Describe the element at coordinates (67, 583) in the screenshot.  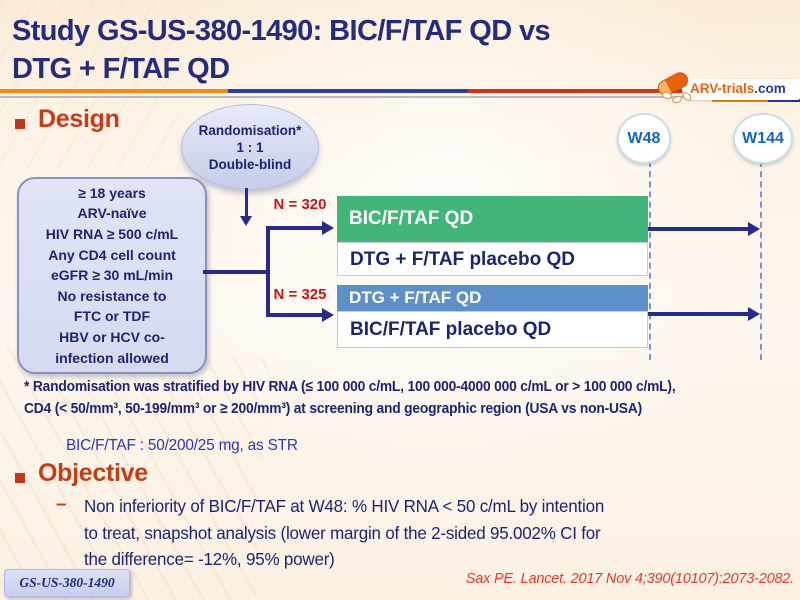
I see `study-id-badge: GS-US-380-1490` at that location.